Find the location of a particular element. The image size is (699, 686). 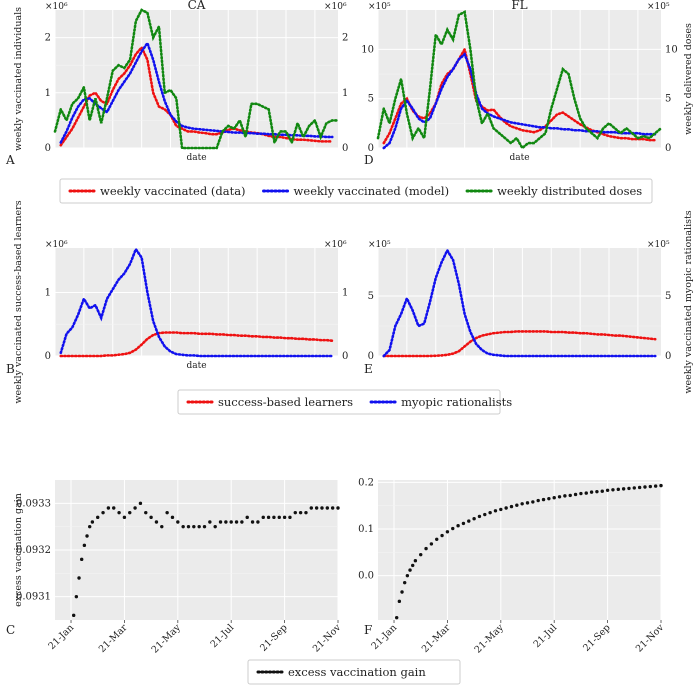

legend-label: weekly vaccinated (model) is located at coordinates (372, 191).